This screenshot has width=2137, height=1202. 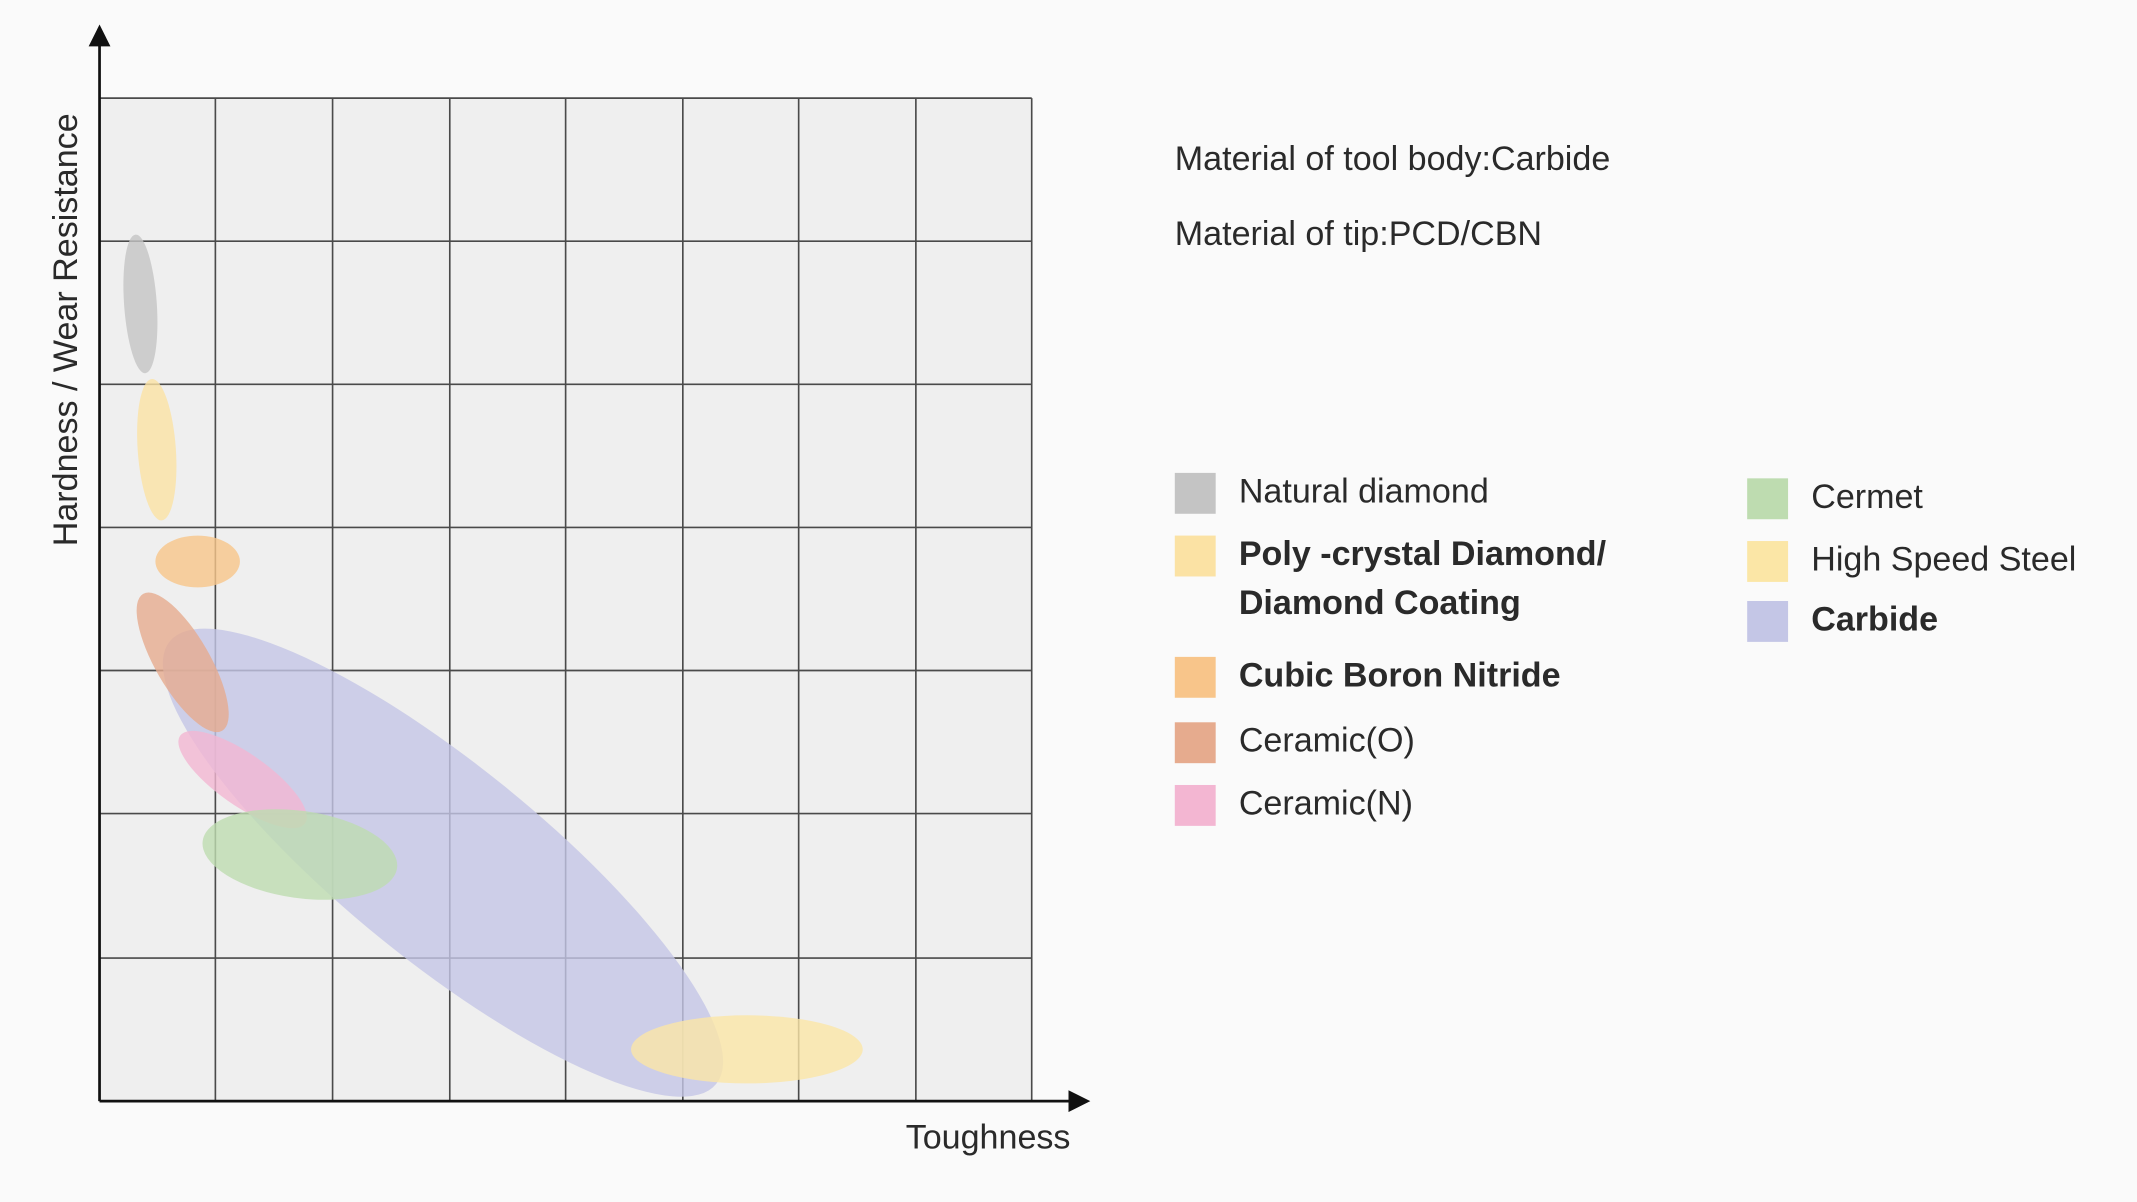 What do you see at coordinates (1943, 559) in the screenshot?
I see `legend-label: High Speed Steel` at bounding box center [1943, 559].